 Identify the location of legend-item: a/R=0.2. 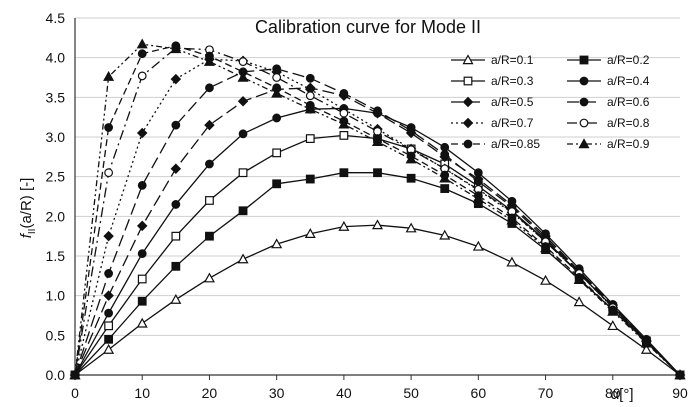
(608, 60).